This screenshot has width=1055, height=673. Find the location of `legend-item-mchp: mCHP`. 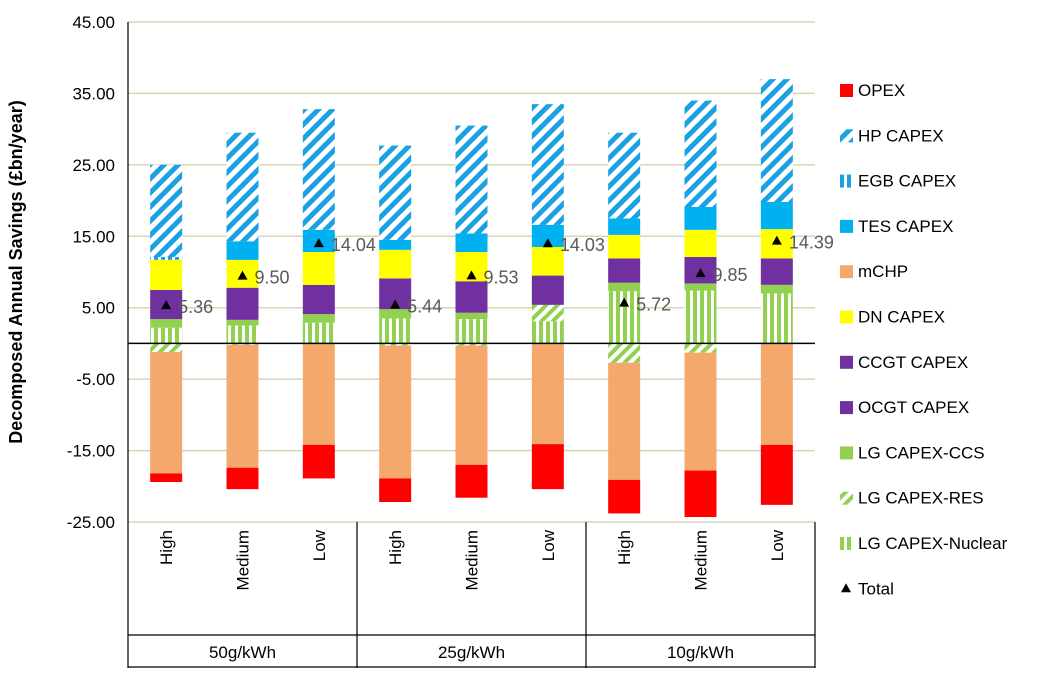

legend-item-mchp: mCHP is located at coordinates (874, 271).